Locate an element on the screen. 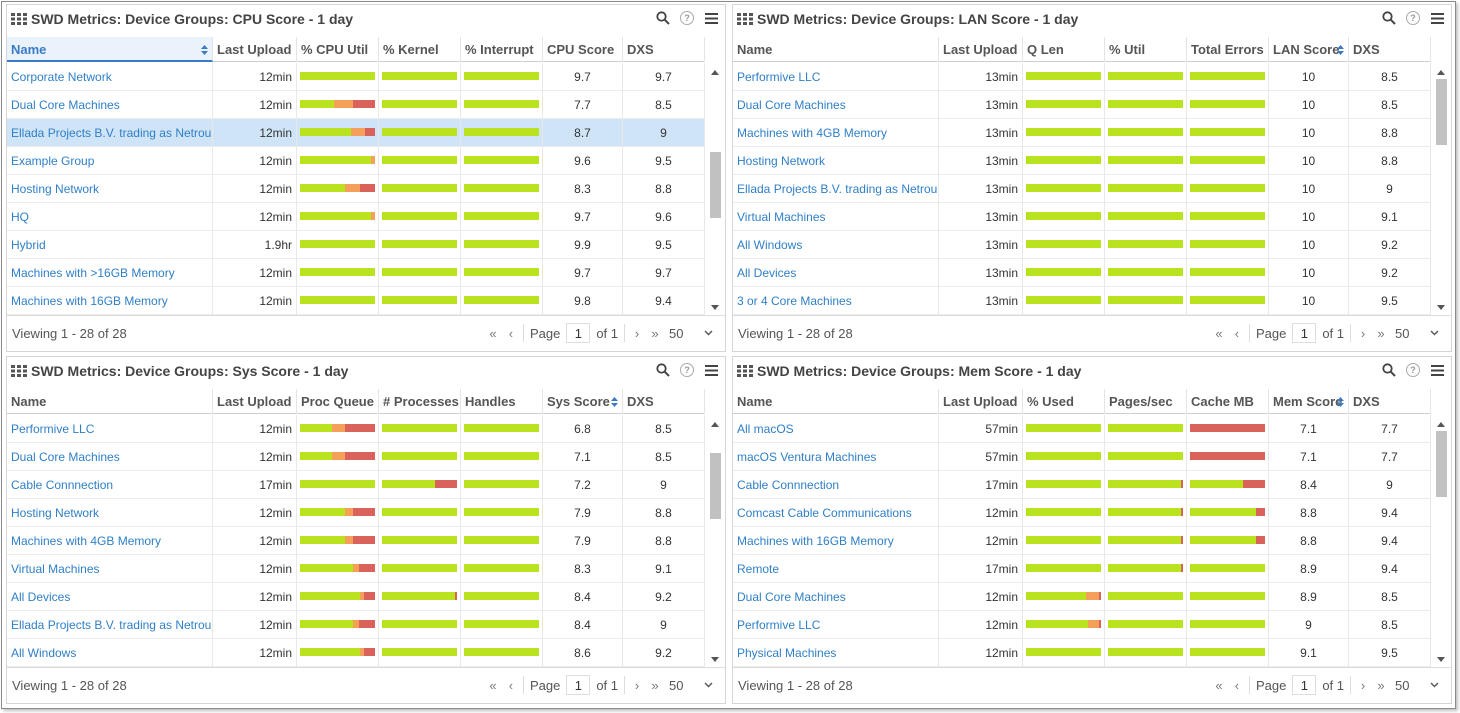 This screenshot has width=1460, height=713. table-row: All Windows 13min 10 9.2 is located at coordinates (1082, 245).